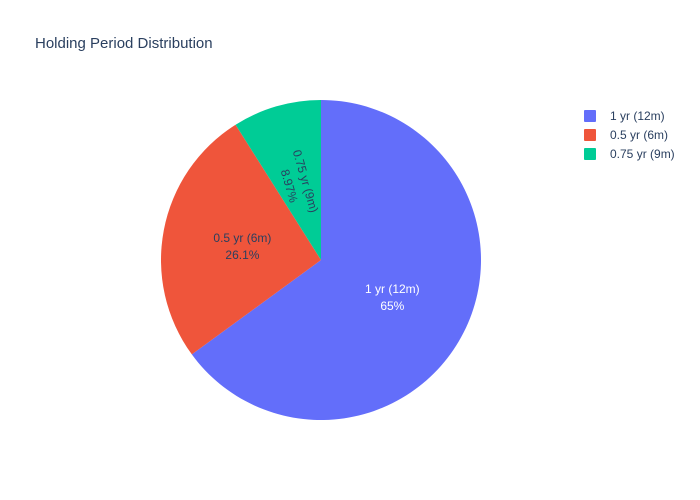 This screenshot has height=500, width=700. Describe the element at coordinates (392, 306) in the screenshot. I see `slice-percent-label: 65%` at that location.